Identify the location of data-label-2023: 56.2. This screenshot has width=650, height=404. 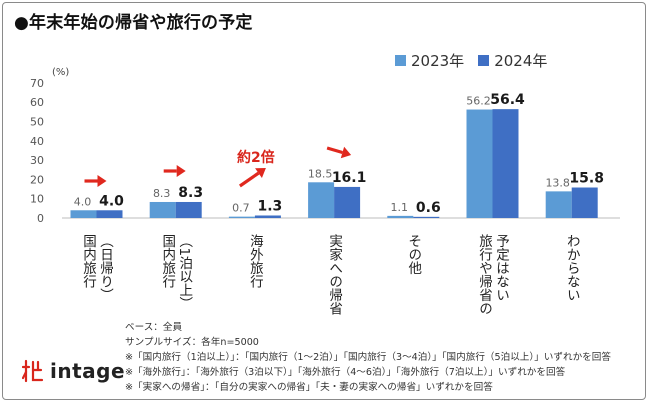
(478, 101).